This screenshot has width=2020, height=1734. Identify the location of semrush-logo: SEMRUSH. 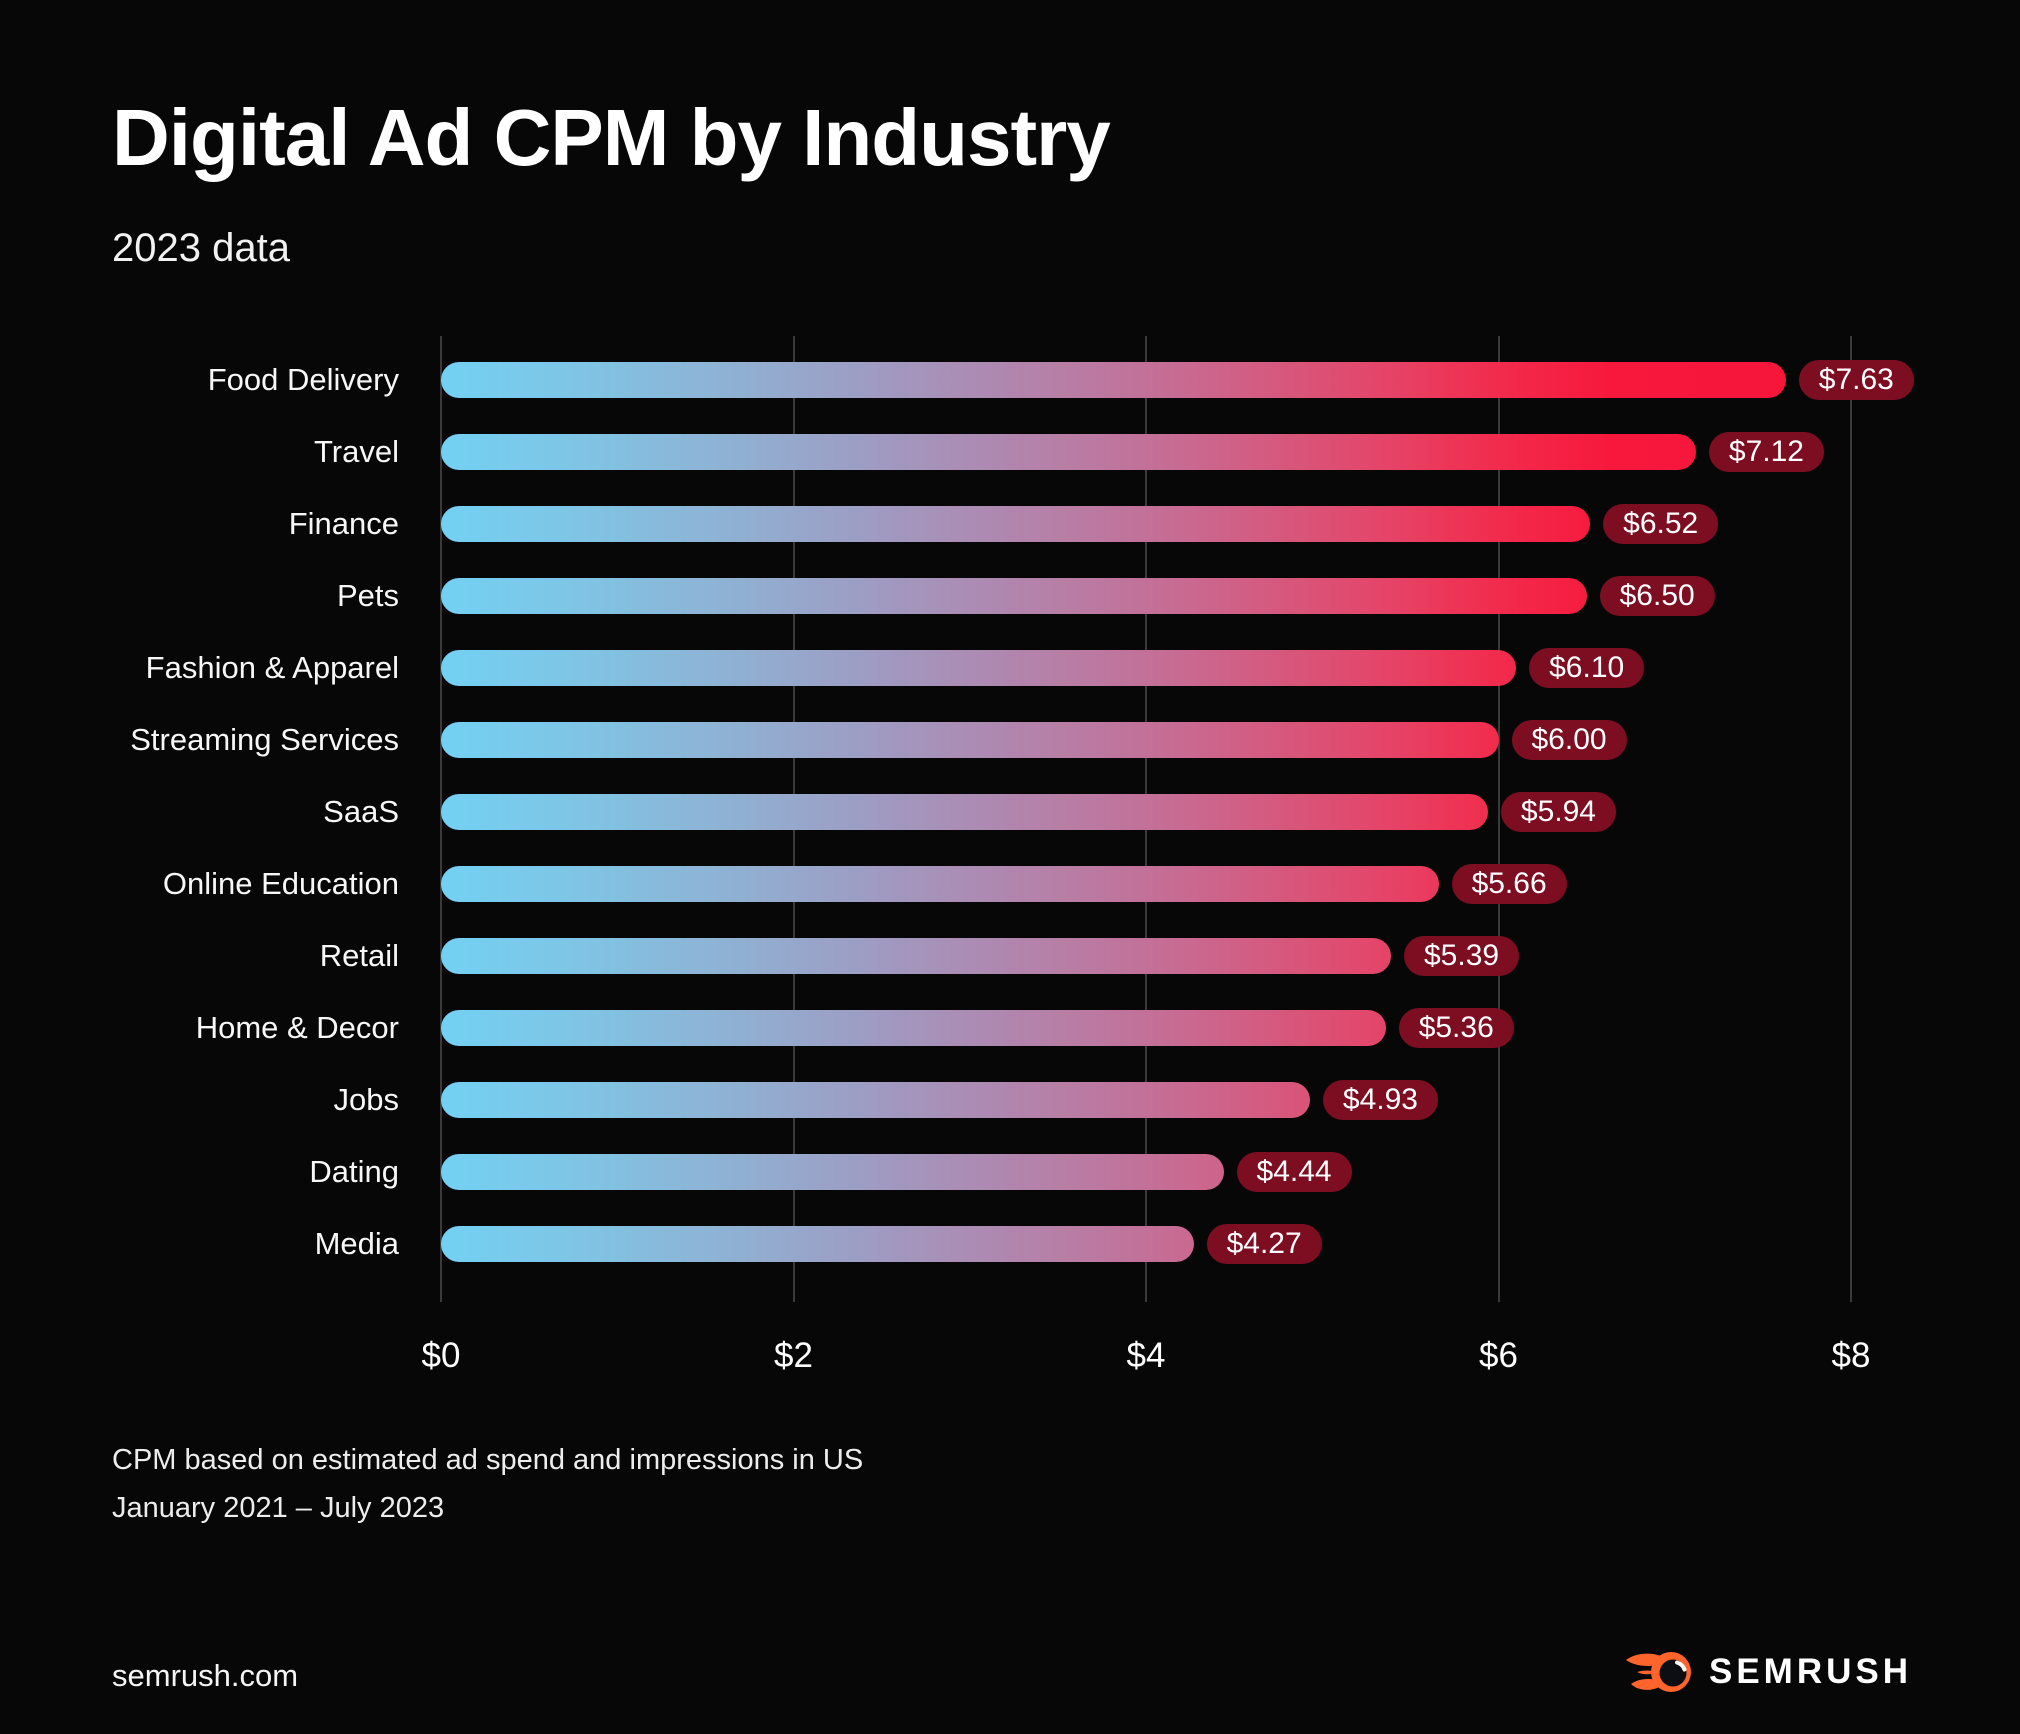
(1768, 1672).